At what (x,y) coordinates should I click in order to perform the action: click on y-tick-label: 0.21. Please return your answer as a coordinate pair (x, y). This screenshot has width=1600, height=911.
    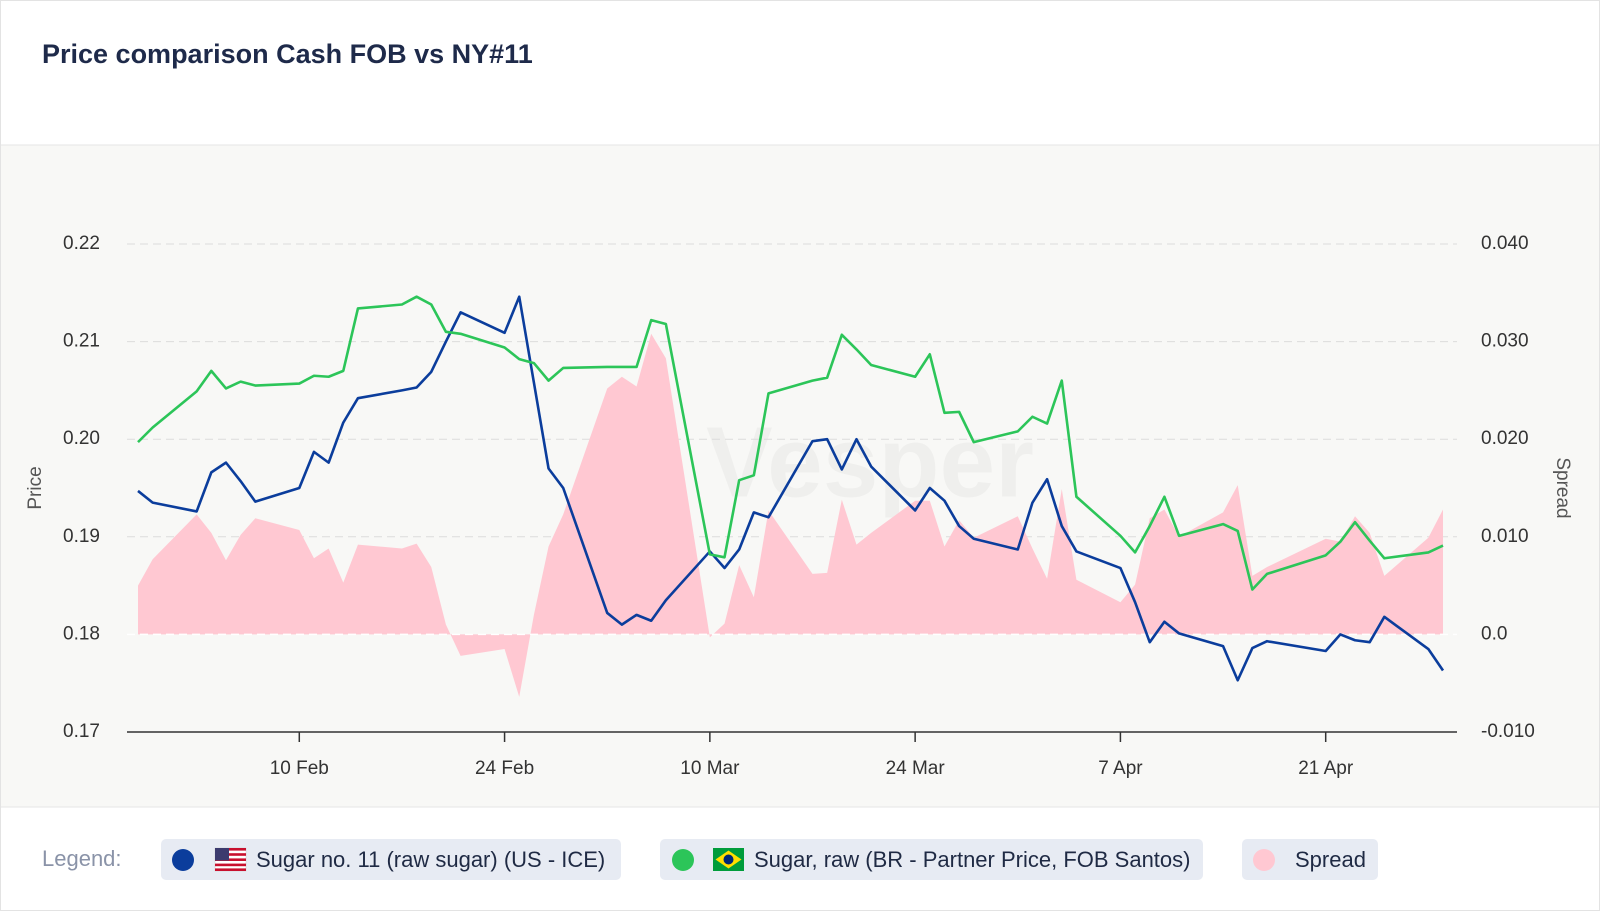
    Looking at the image, I should click on (81, 341).